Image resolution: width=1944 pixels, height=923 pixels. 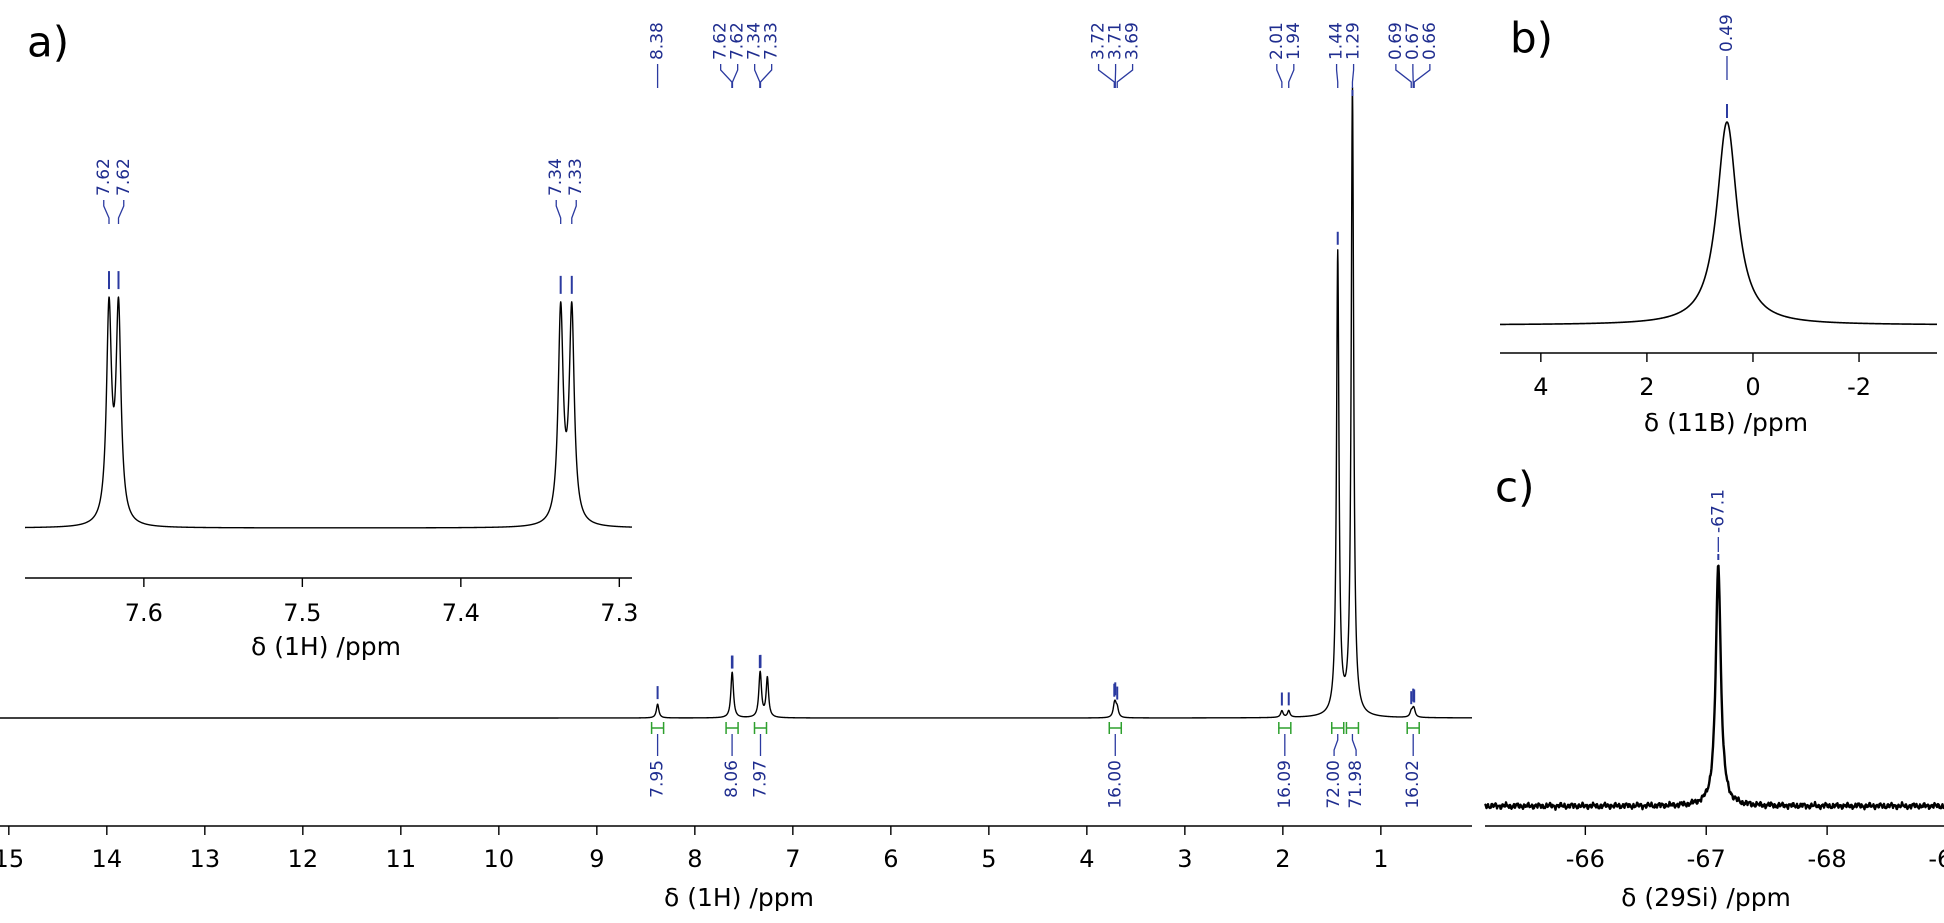 I want to click on x-tick-label: 7, so click(x=792, y=859).